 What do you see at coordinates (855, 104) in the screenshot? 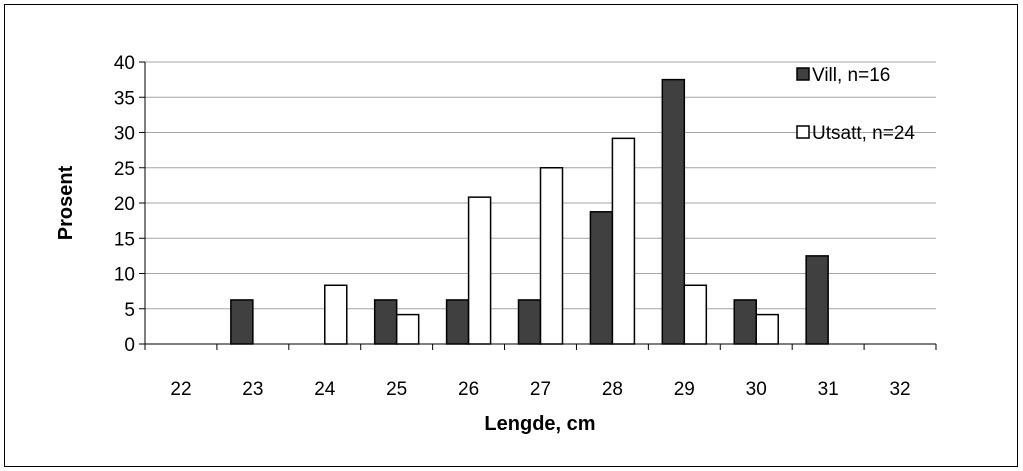
I see `legend: Vill, n=16 Utsatt, n=24` at bounding box center [855, 104].